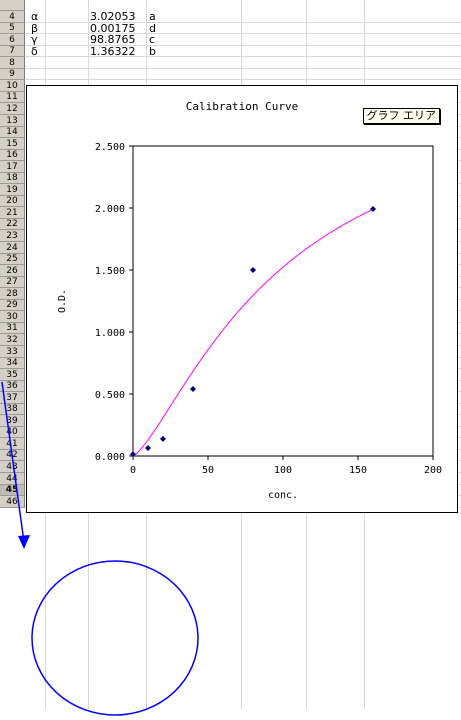 This screenshot has width=461, height=720. I want to click on row-header: 35, so click(12, 375).